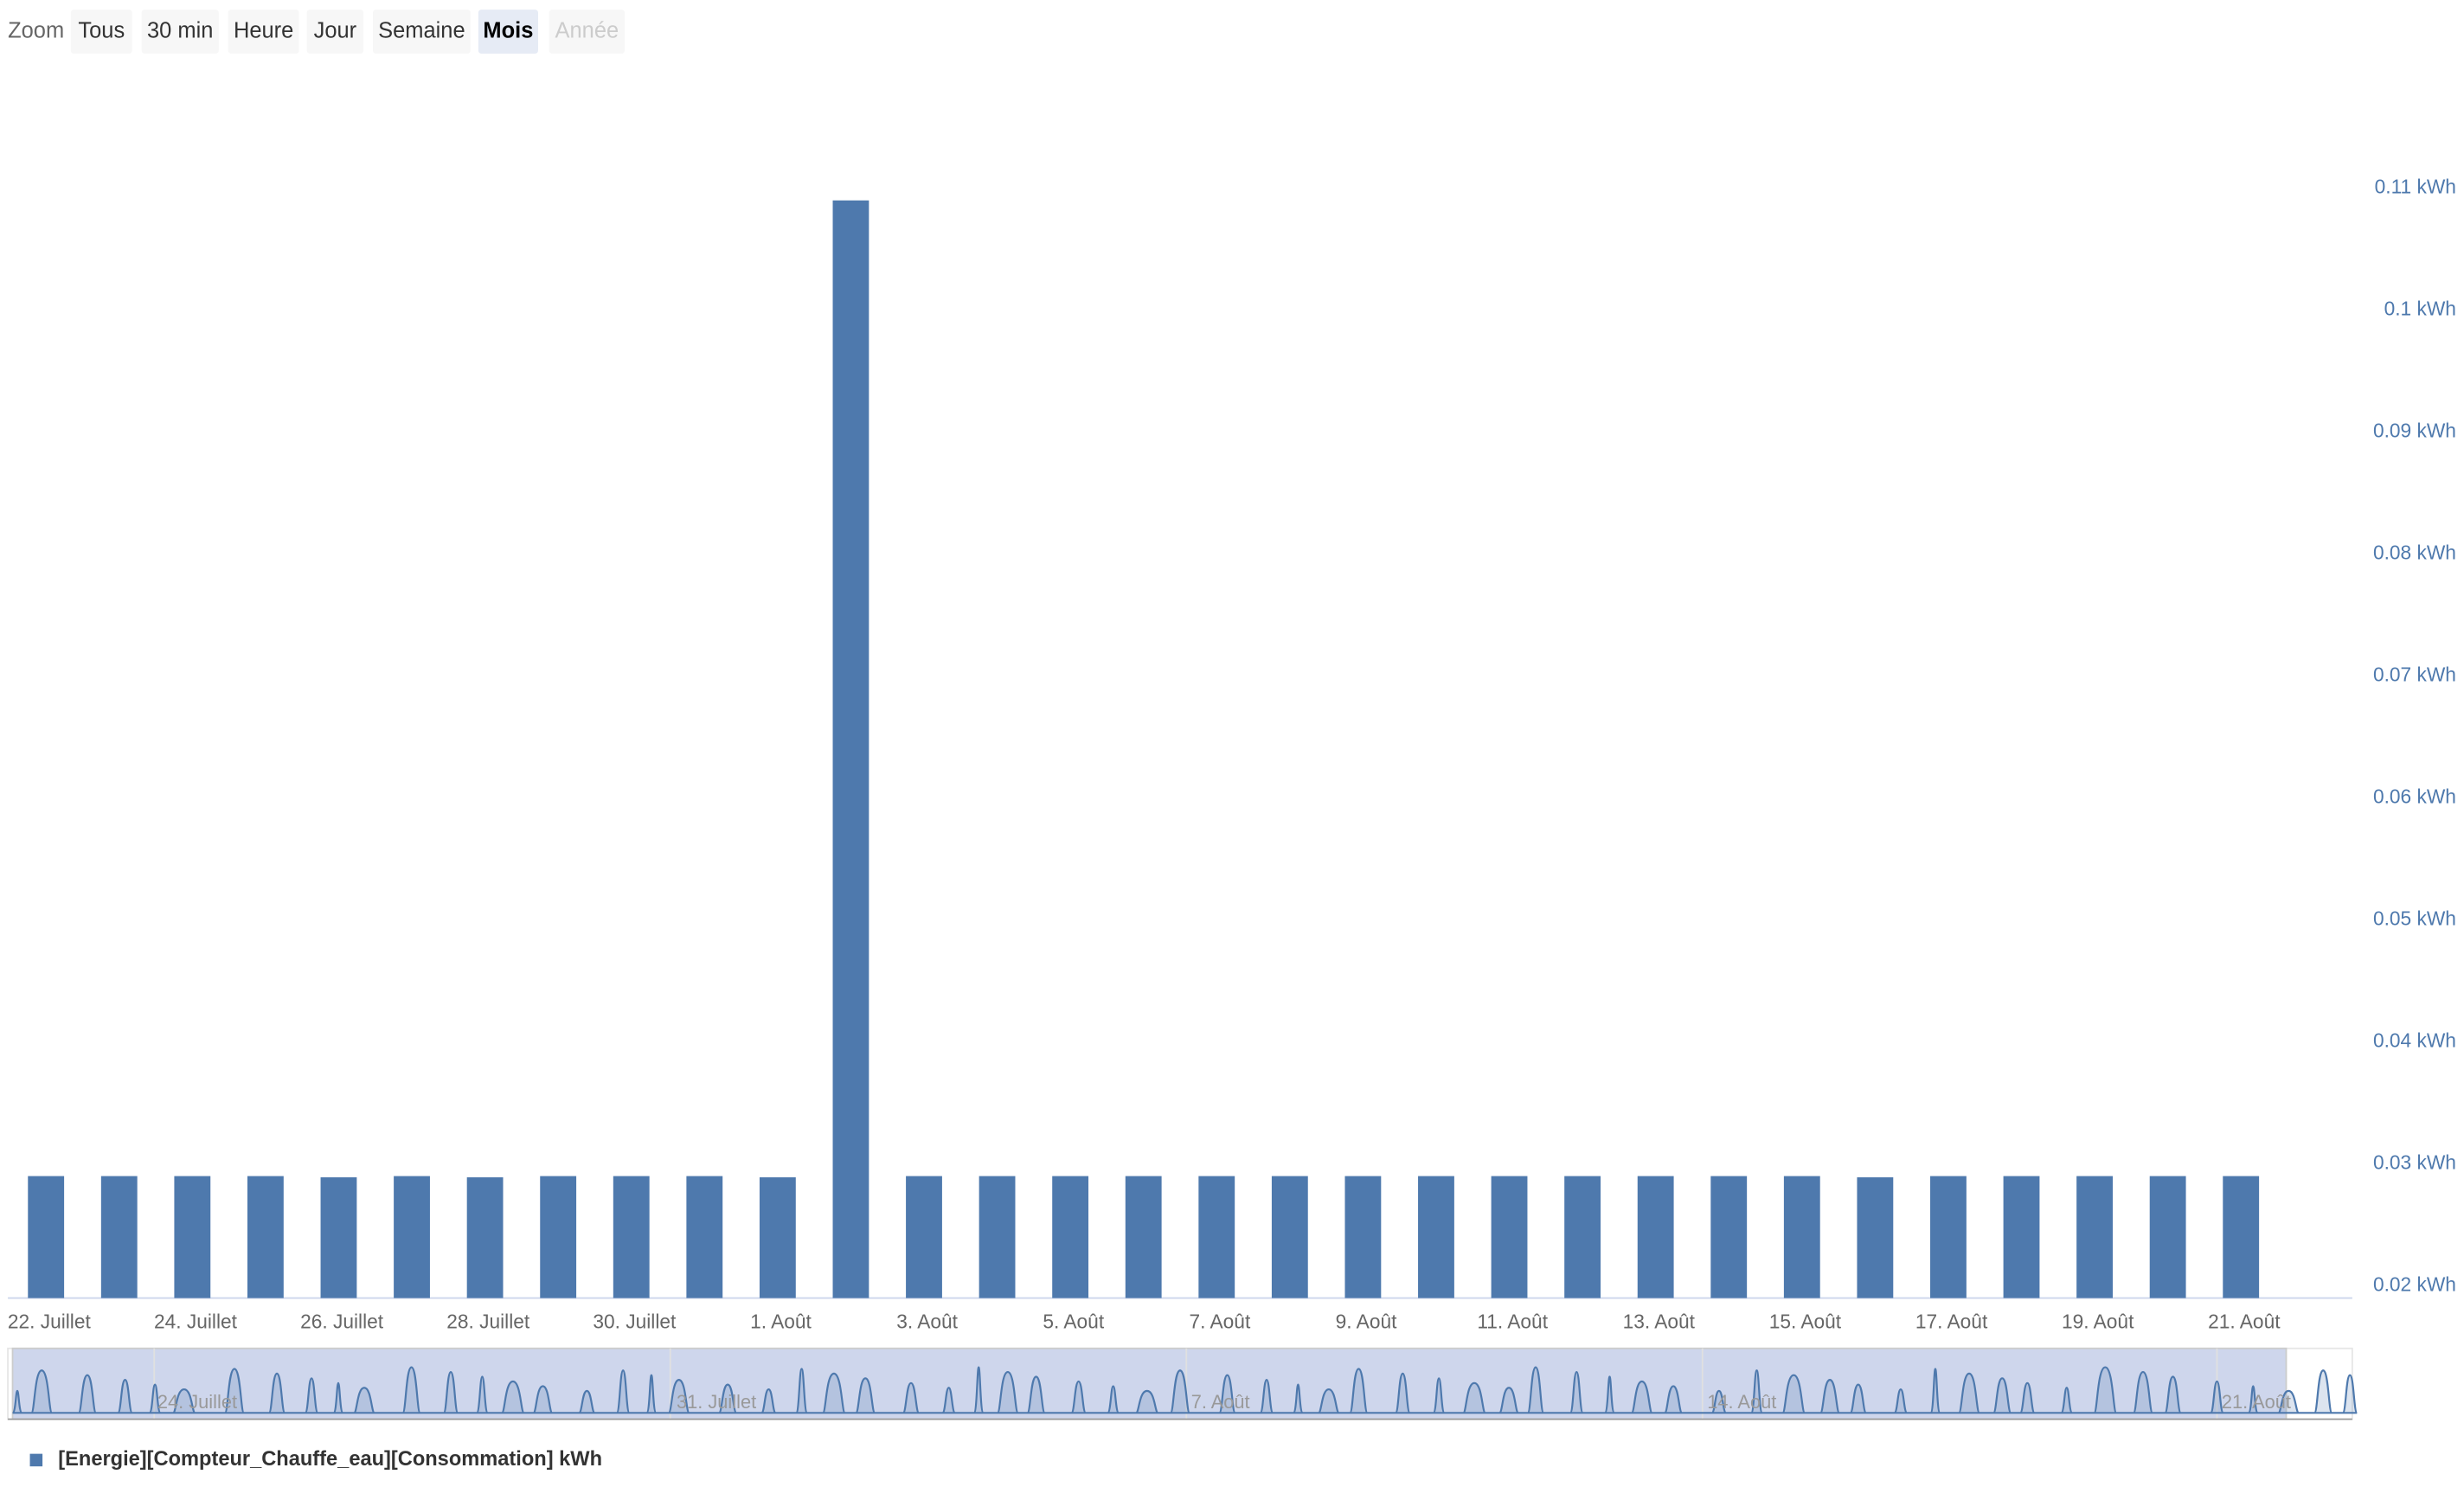  Describe the element at coordinates (1512, 1322) in the screenshot. I see `x-tick-label: 11. Août` at that location.